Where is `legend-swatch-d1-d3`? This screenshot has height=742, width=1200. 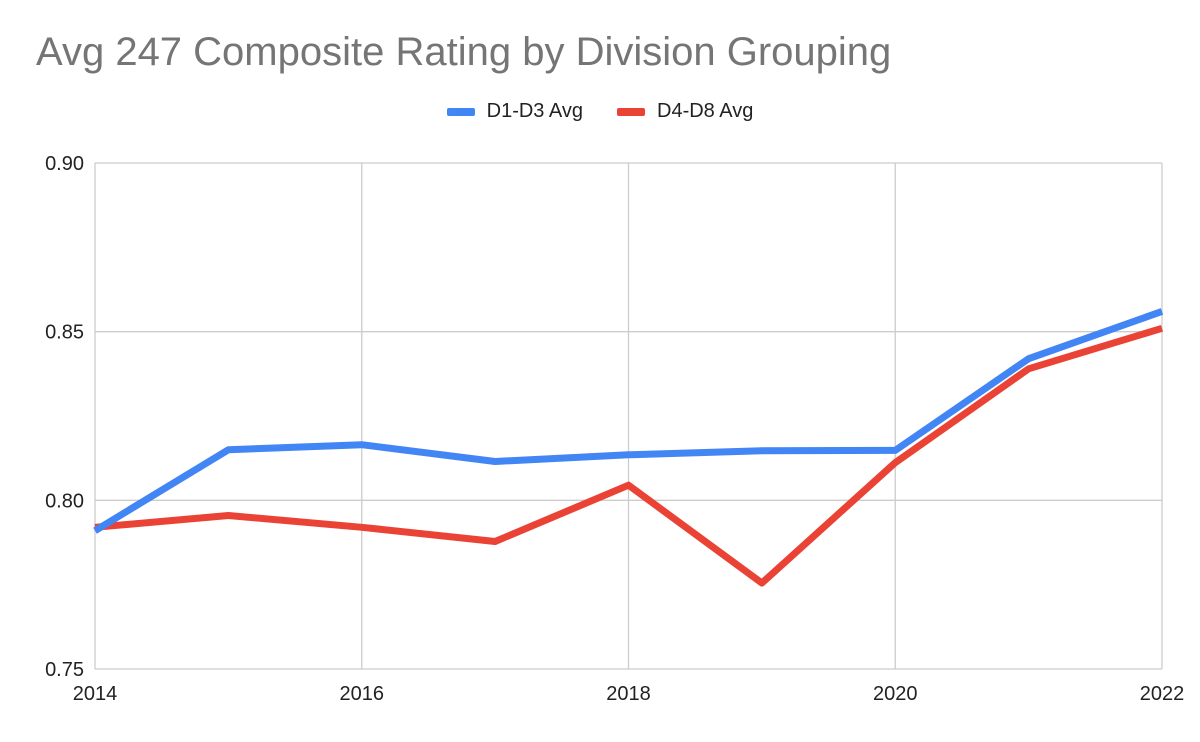 legend-swatch-d1-d3 is located at coordinates (460, 111).